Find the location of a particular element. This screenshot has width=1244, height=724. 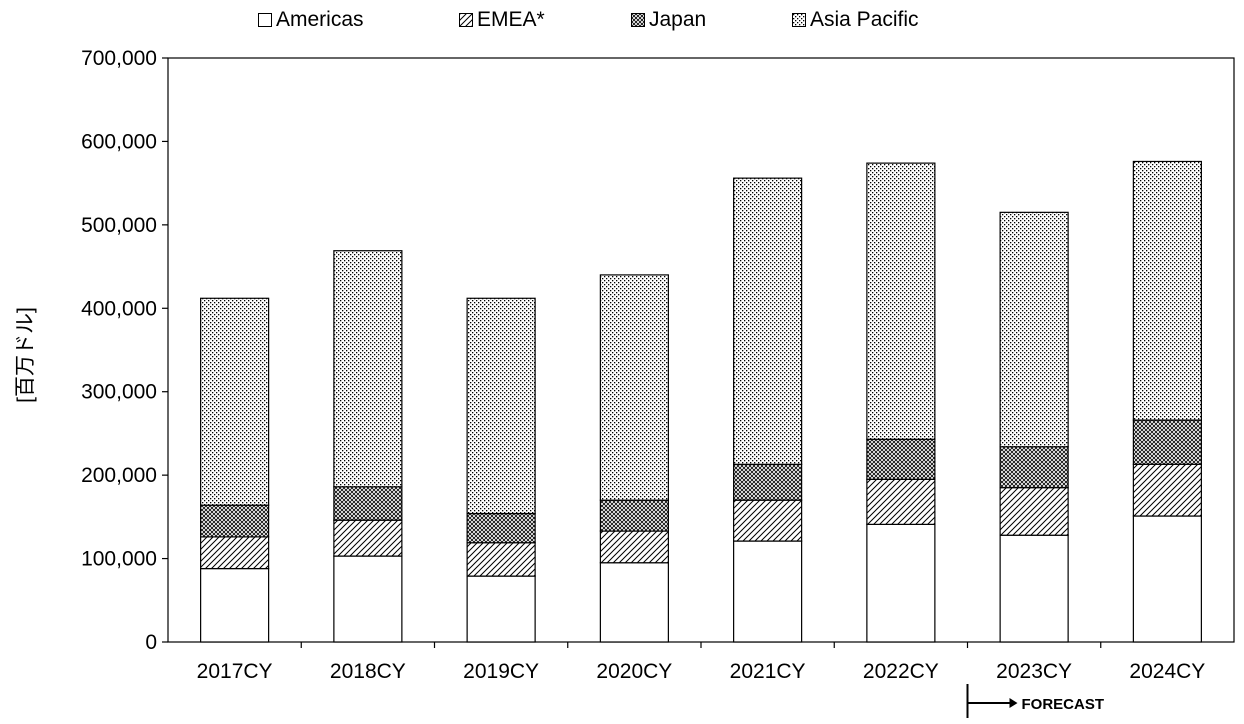

forecast-label: FORECAST is located at coordinates (1063, 704).